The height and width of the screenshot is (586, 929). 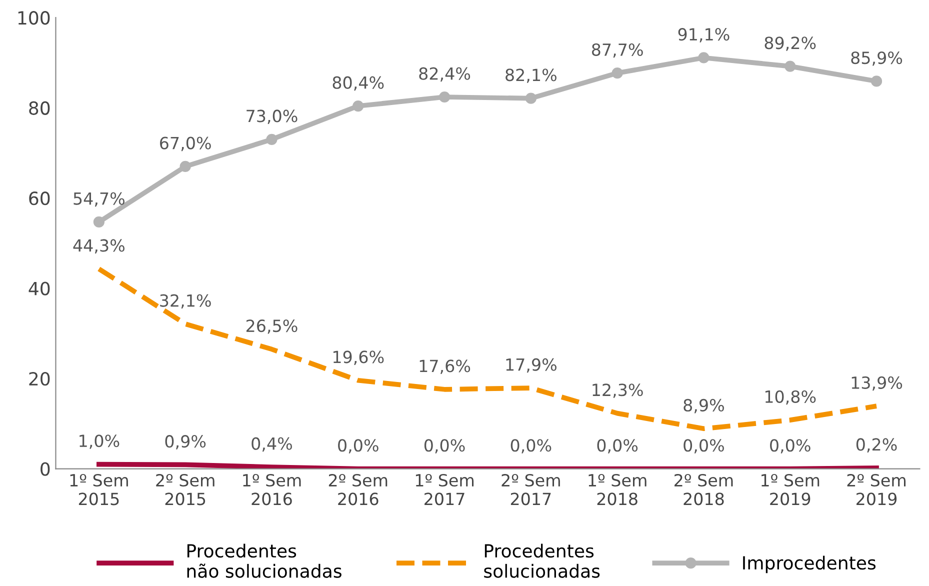 What do you see at coordinates (272, 327) in the screenshot?
I see `data-label: 26,5%` at bounding box center [272, 327].